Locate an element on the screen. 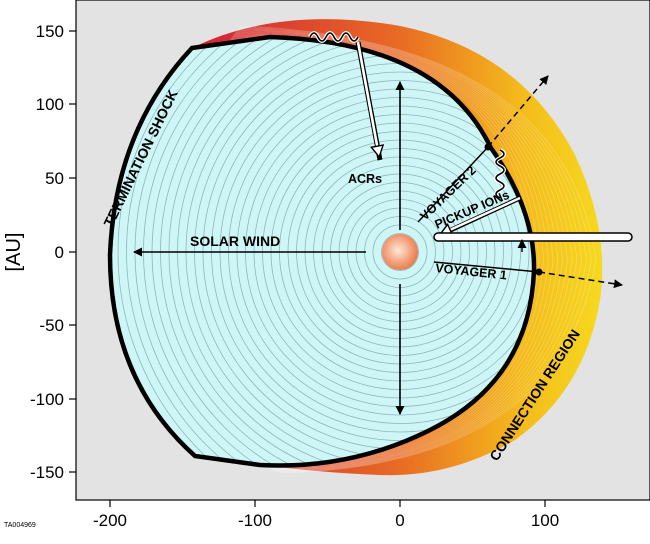 This screenshot has width=650, height=544. y-tick-label: -100 is located at coordinates (47, 399).